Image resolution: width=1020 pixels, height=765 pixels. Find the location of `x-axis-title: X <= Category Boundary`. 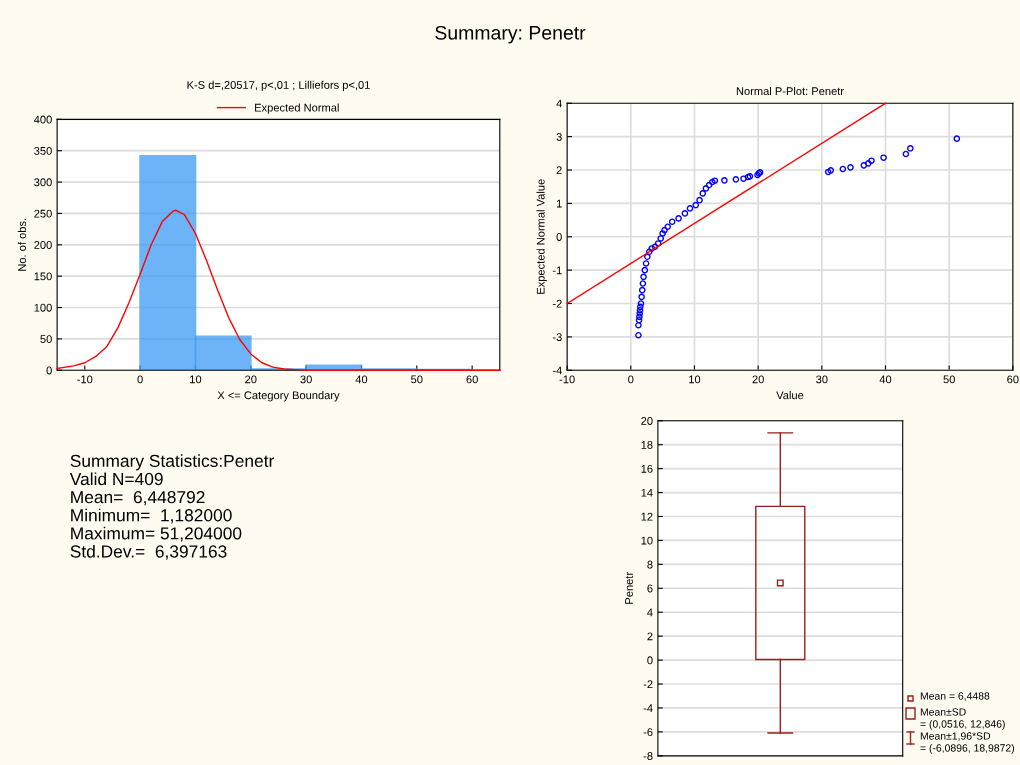

x-axis-title: X <= Category Boundary is located at coordinates (278, 396).